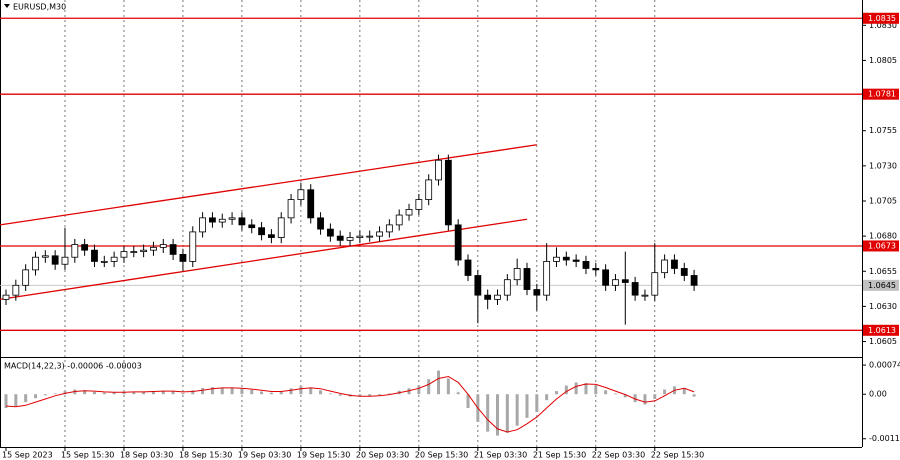 This screenshot has width=900, height=460. What do you see at coordinates (883, 165) in the screenshot?
I see `y-tick-label: 1.0730` at bounding box center [883, 165].